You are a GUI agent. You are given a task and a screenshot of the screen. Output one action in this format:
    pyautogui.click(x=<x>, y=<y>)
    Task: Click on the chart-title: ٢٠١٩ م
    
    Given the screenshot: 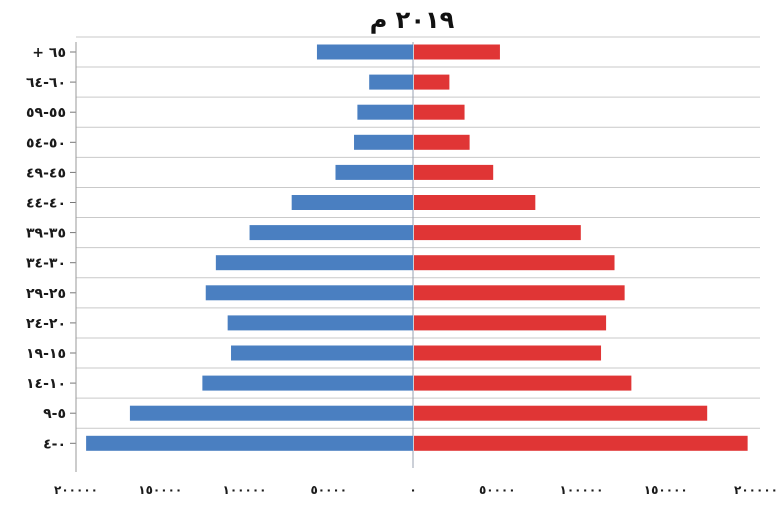 What is the action you would take?
    pyautogui.click(x=412, y=20)
    